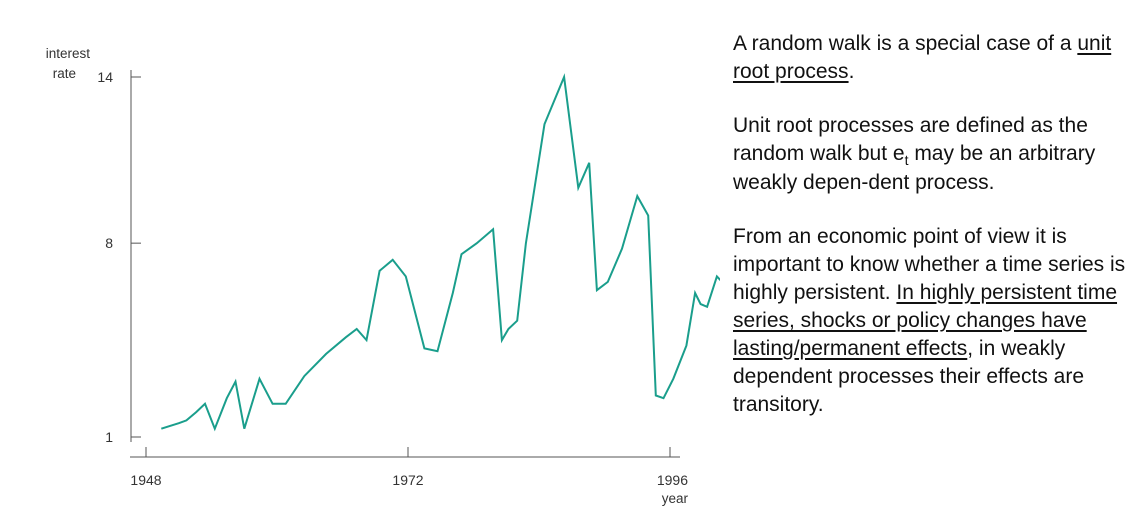  What do you see at coordinates (906, 160) in the screenshot?
I see `subscript-t: t` at bounding box center [906, 160].